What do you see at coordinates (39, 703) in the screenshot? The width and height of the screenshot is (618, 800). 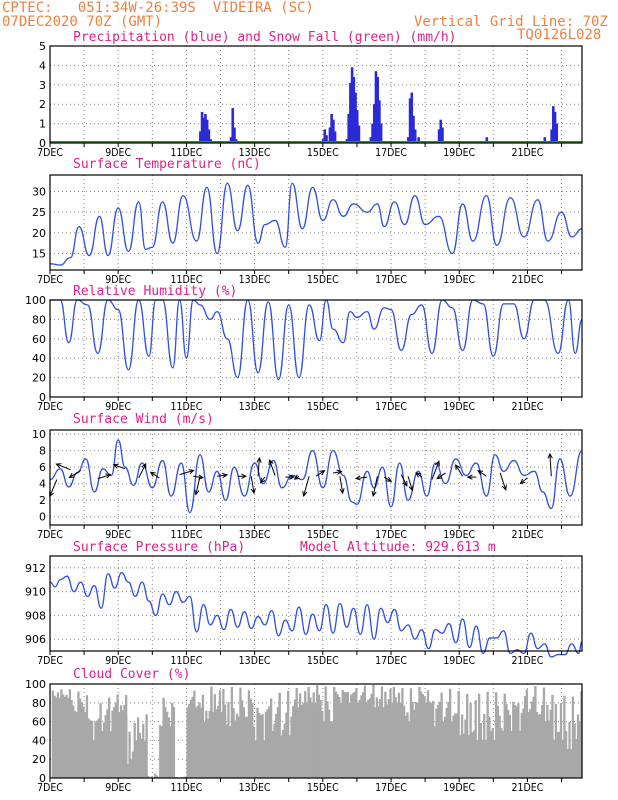 I see `y-tick-label: 80` at bounding box center [39, 703].